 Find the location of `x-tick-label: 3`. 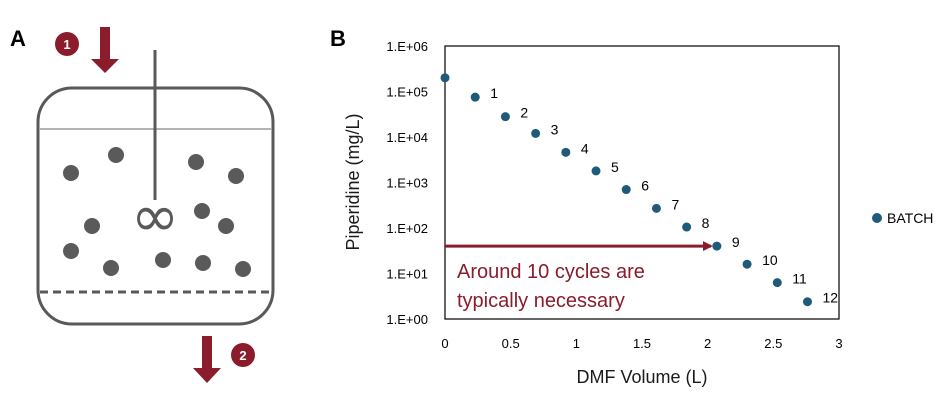

x-tick-label: 3 is located at coordinates (838, 343).